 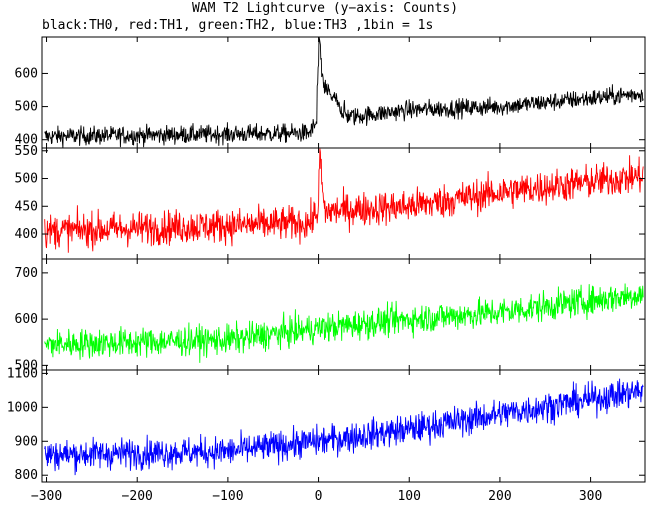 What do you see at coordinates (46, 496) in the screenshot?
I see `x-tick-label: −300` at bounding box center [46, 496].